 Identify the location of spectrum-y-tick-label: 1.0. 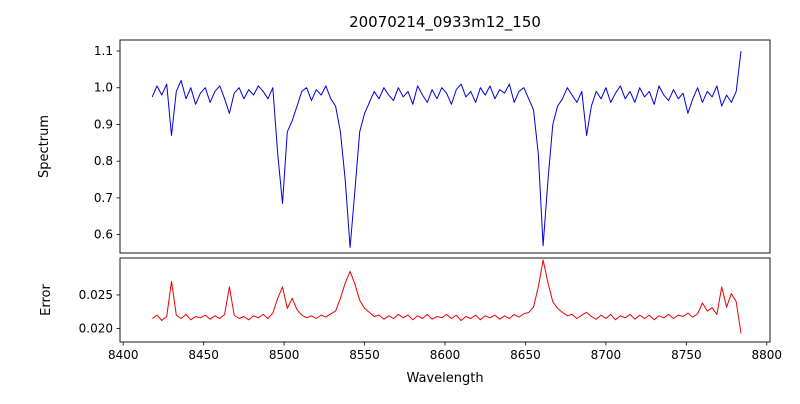
(103, 88).